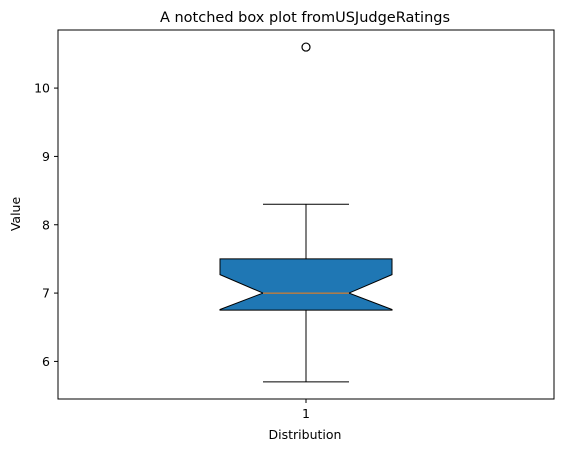  What do you see at coordinates (46, 361) in the screenshot?
I see `y-tick-label: 6` at bounding box center [46, 361].